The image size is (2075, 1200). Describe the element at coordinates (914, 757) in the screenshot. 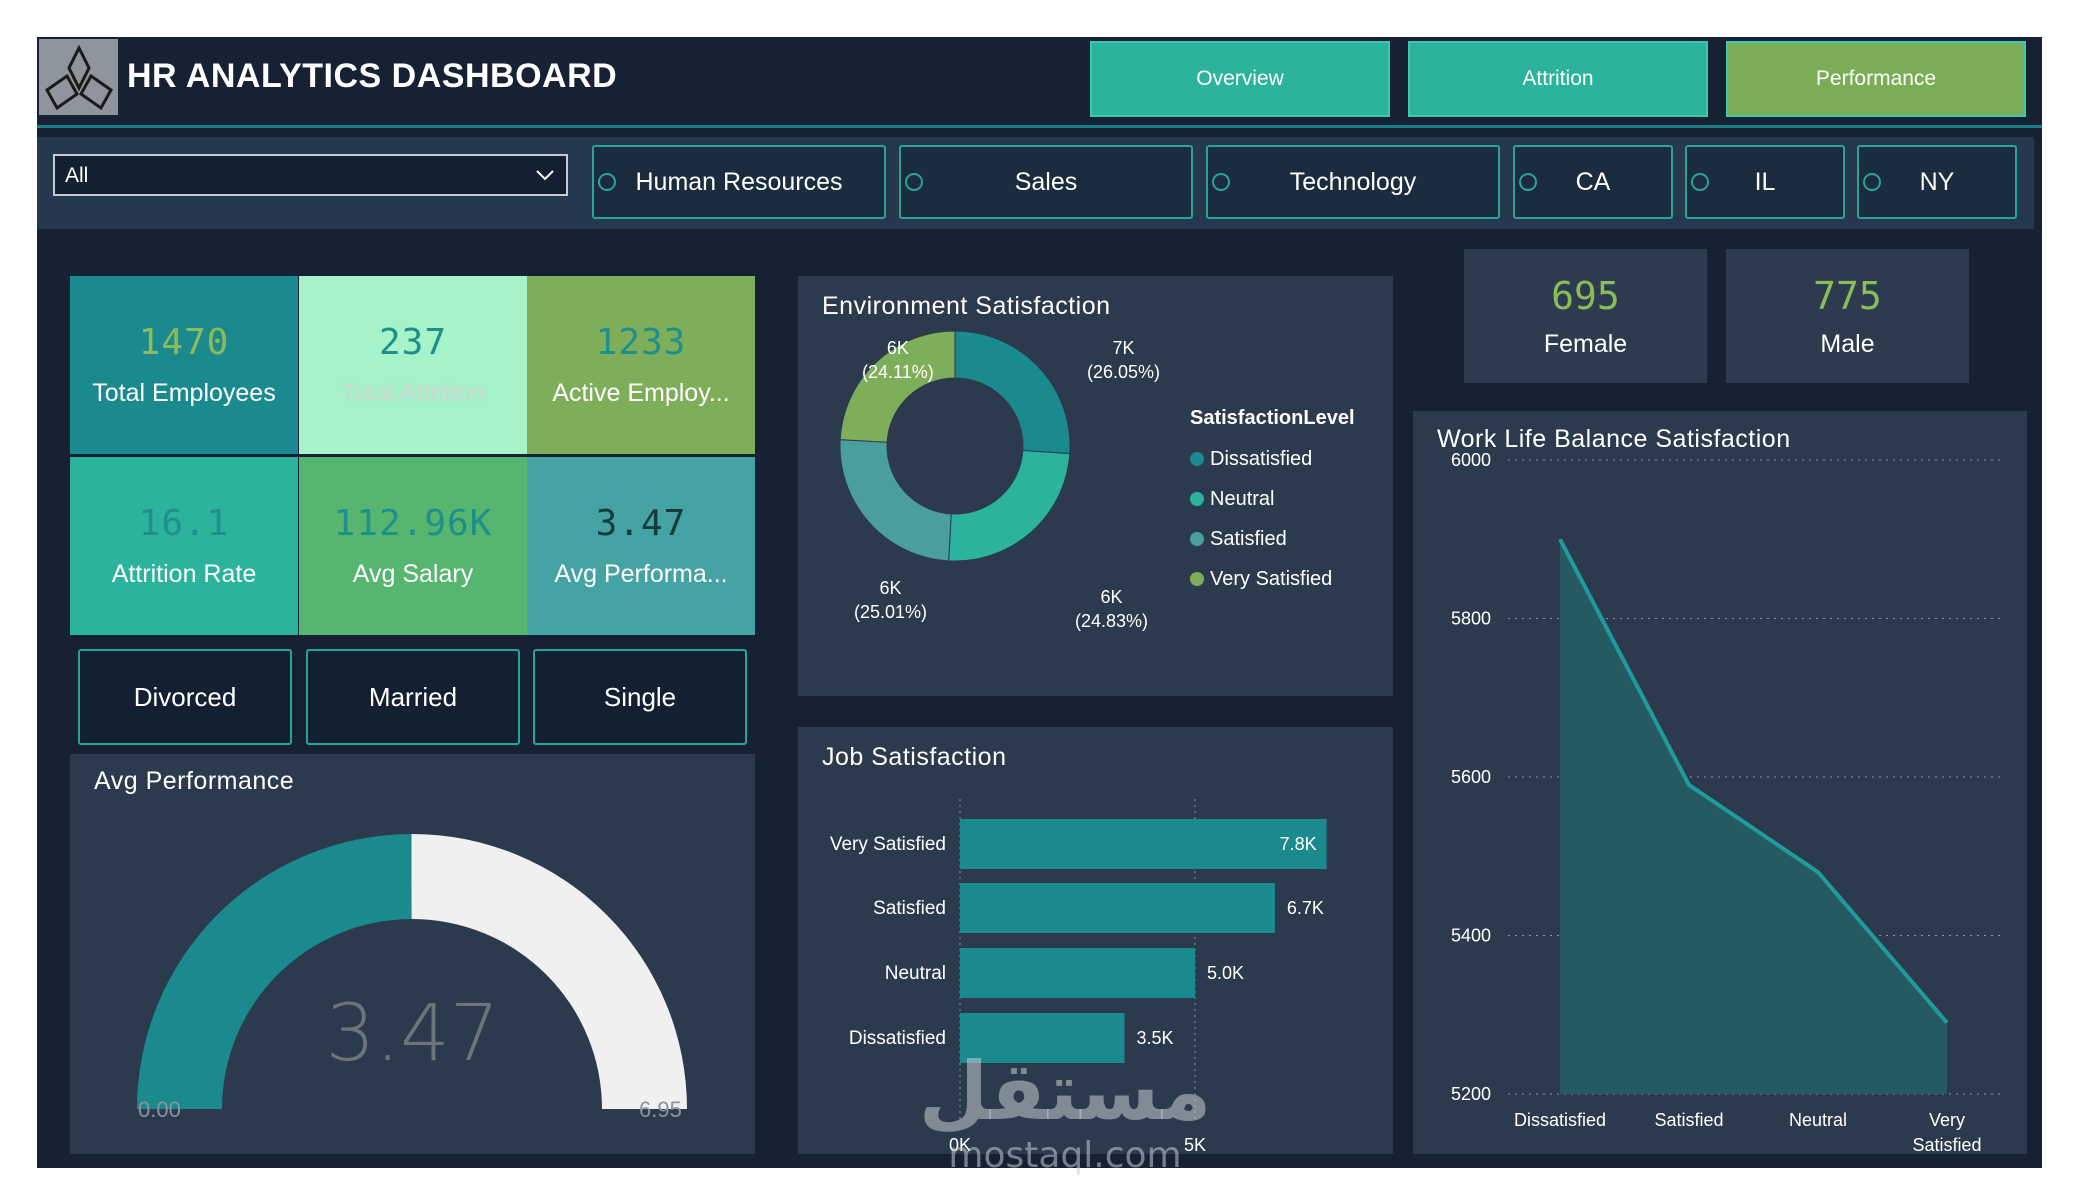

I see `job-title: Job Satisfaction` at that location.